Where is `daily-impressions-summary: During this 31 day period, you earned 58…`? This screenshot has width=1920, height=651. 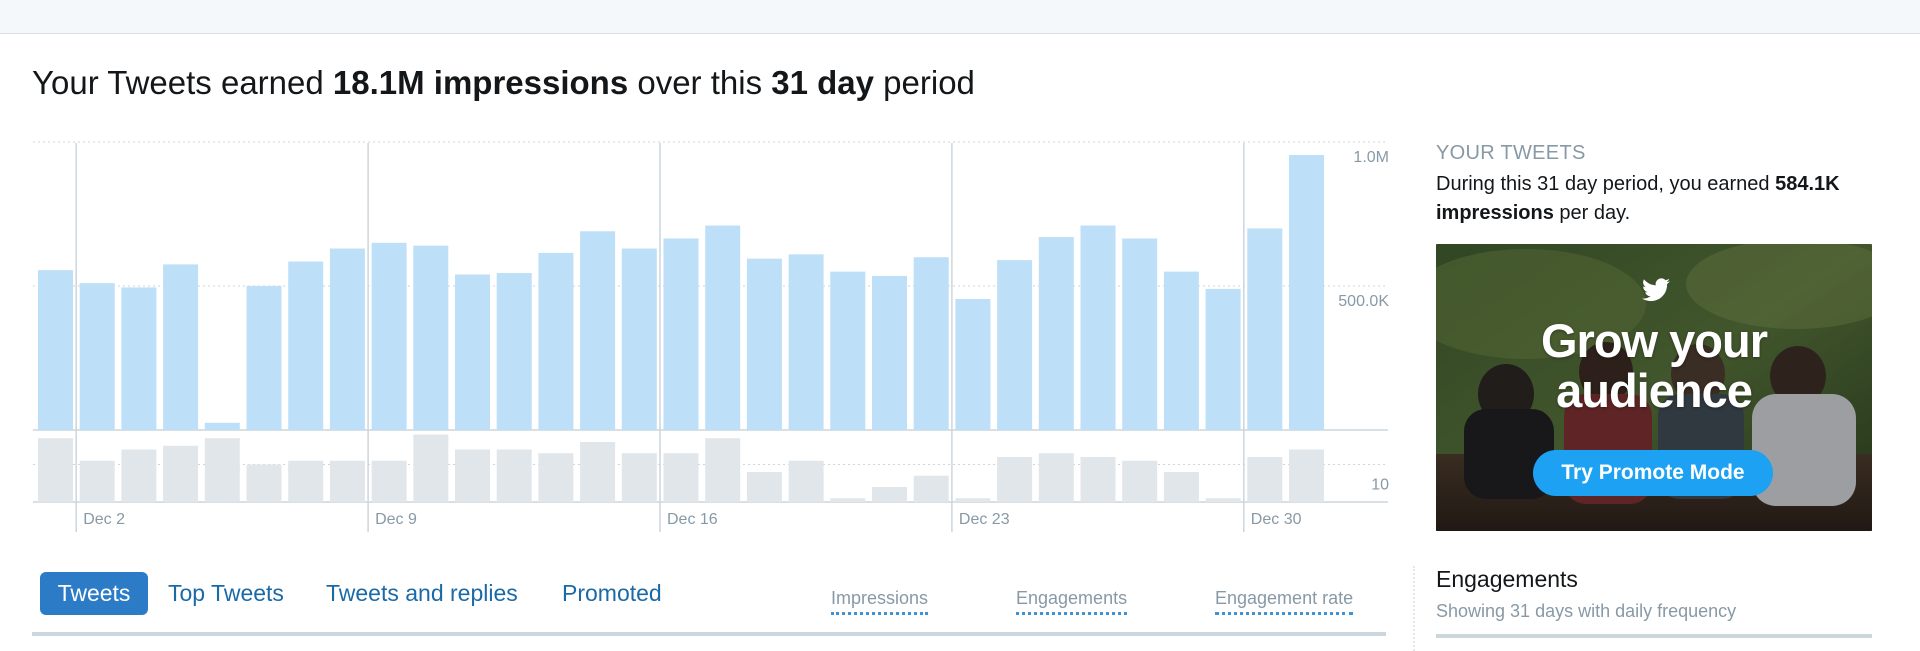
daily-impressions-summary: During this 31 day period, you earned 58… is located at coordinates (1656, 199).